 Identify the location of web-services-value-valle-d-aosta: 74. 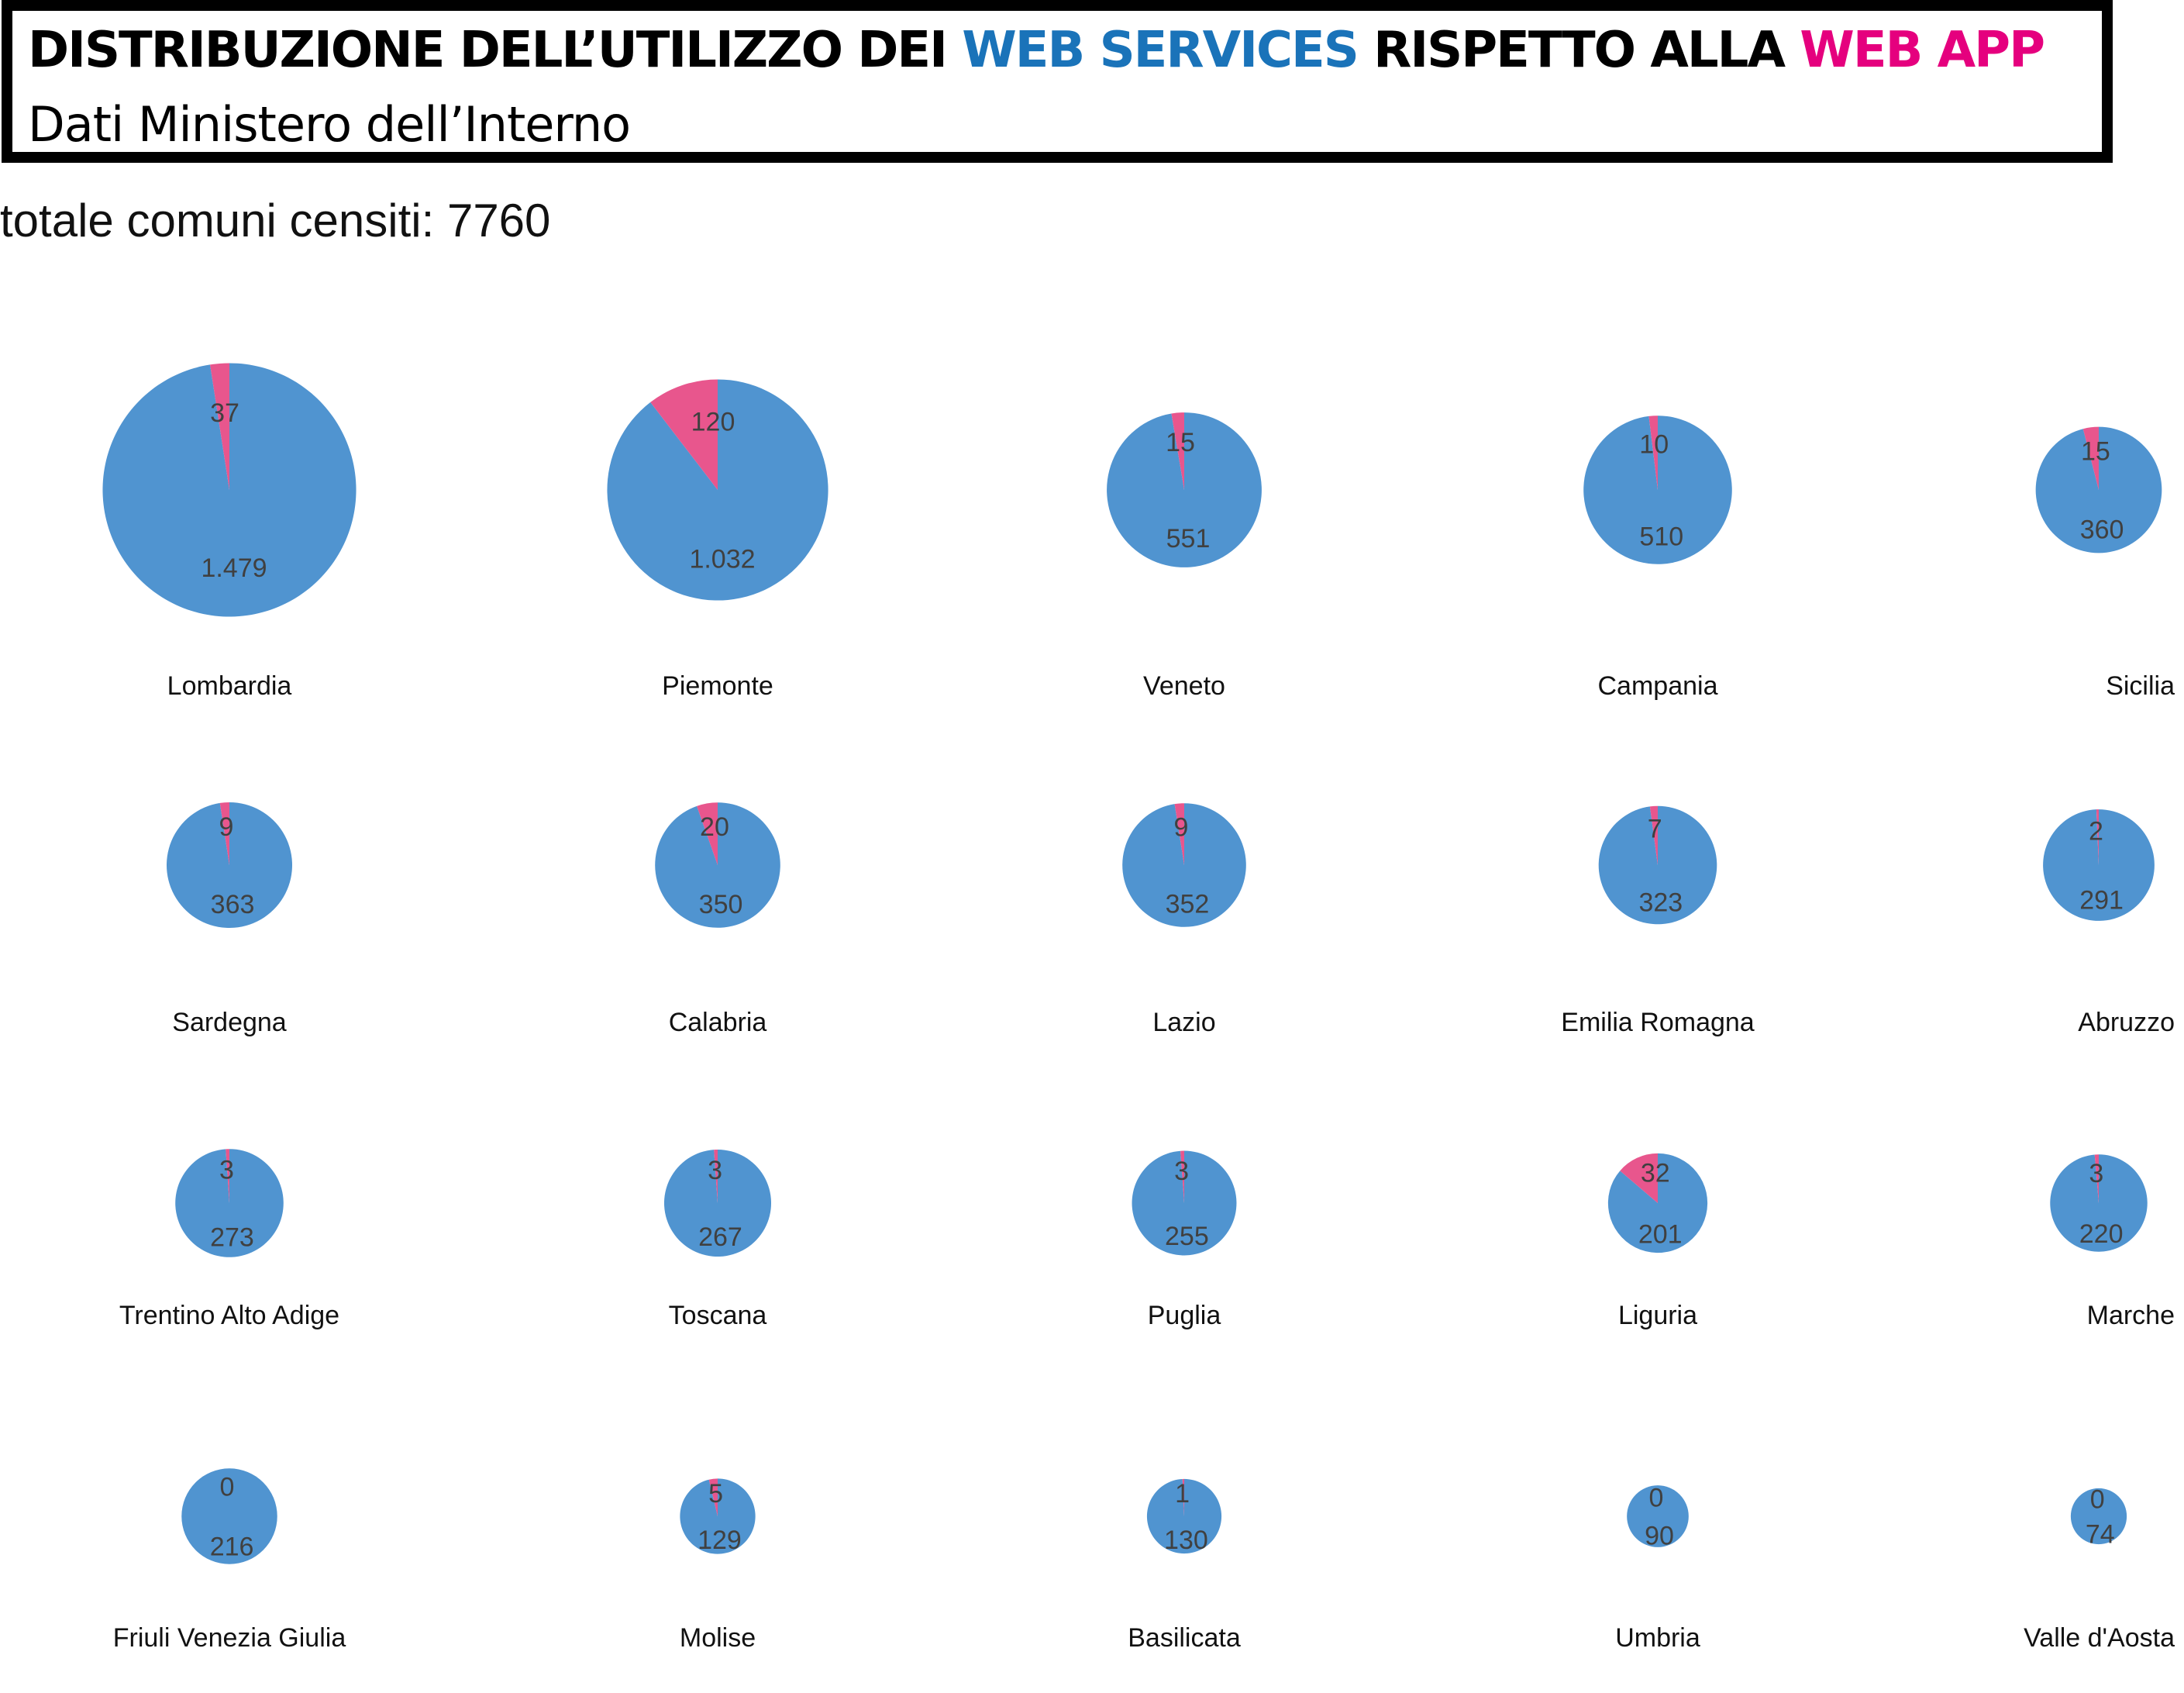
(2101, 1534).